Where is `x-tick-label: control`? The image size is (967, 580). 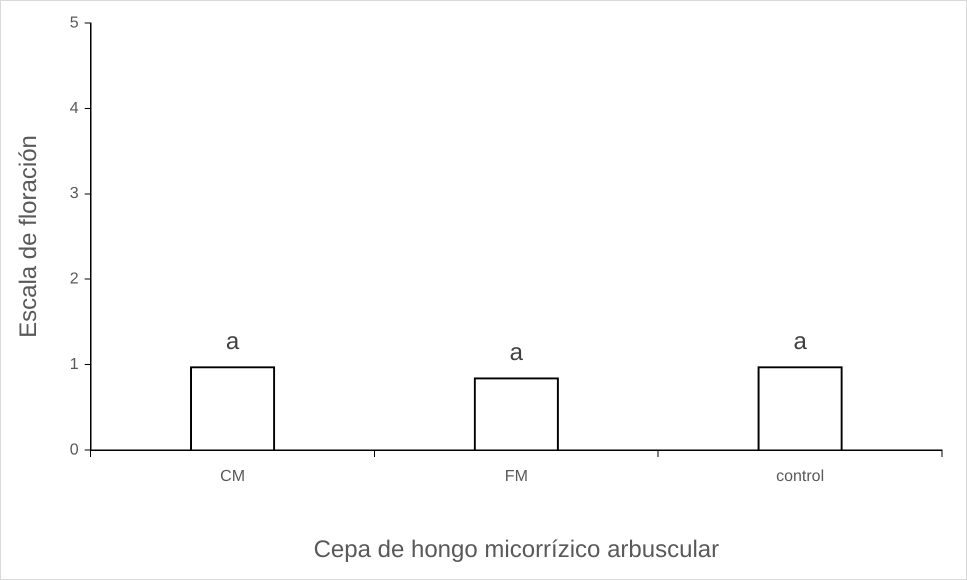
x-tick-label: control is located at coordinates (800, 477).